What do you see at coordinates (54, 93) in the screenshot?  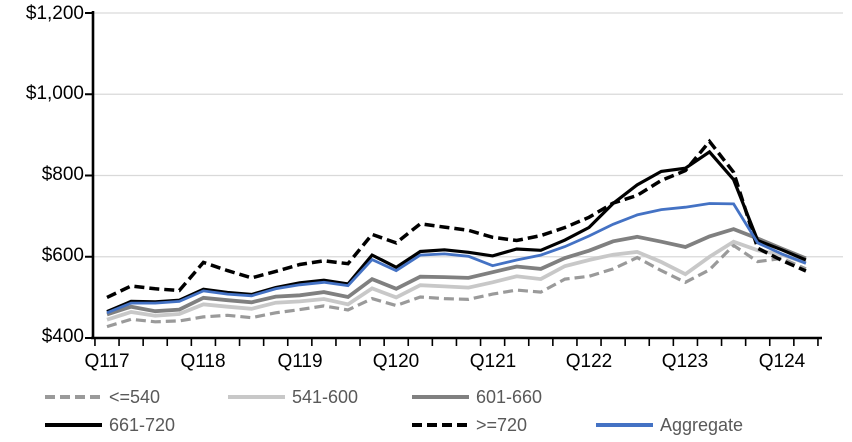 I see `y-tick-label: $1,000` at bounding box center [54, 93].